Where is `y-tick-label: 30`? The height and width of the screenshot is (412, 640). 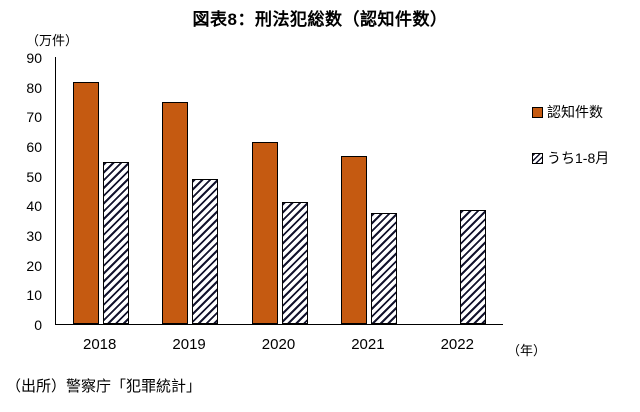 y-tick-label: 30 is located at coordinates (34, 236).